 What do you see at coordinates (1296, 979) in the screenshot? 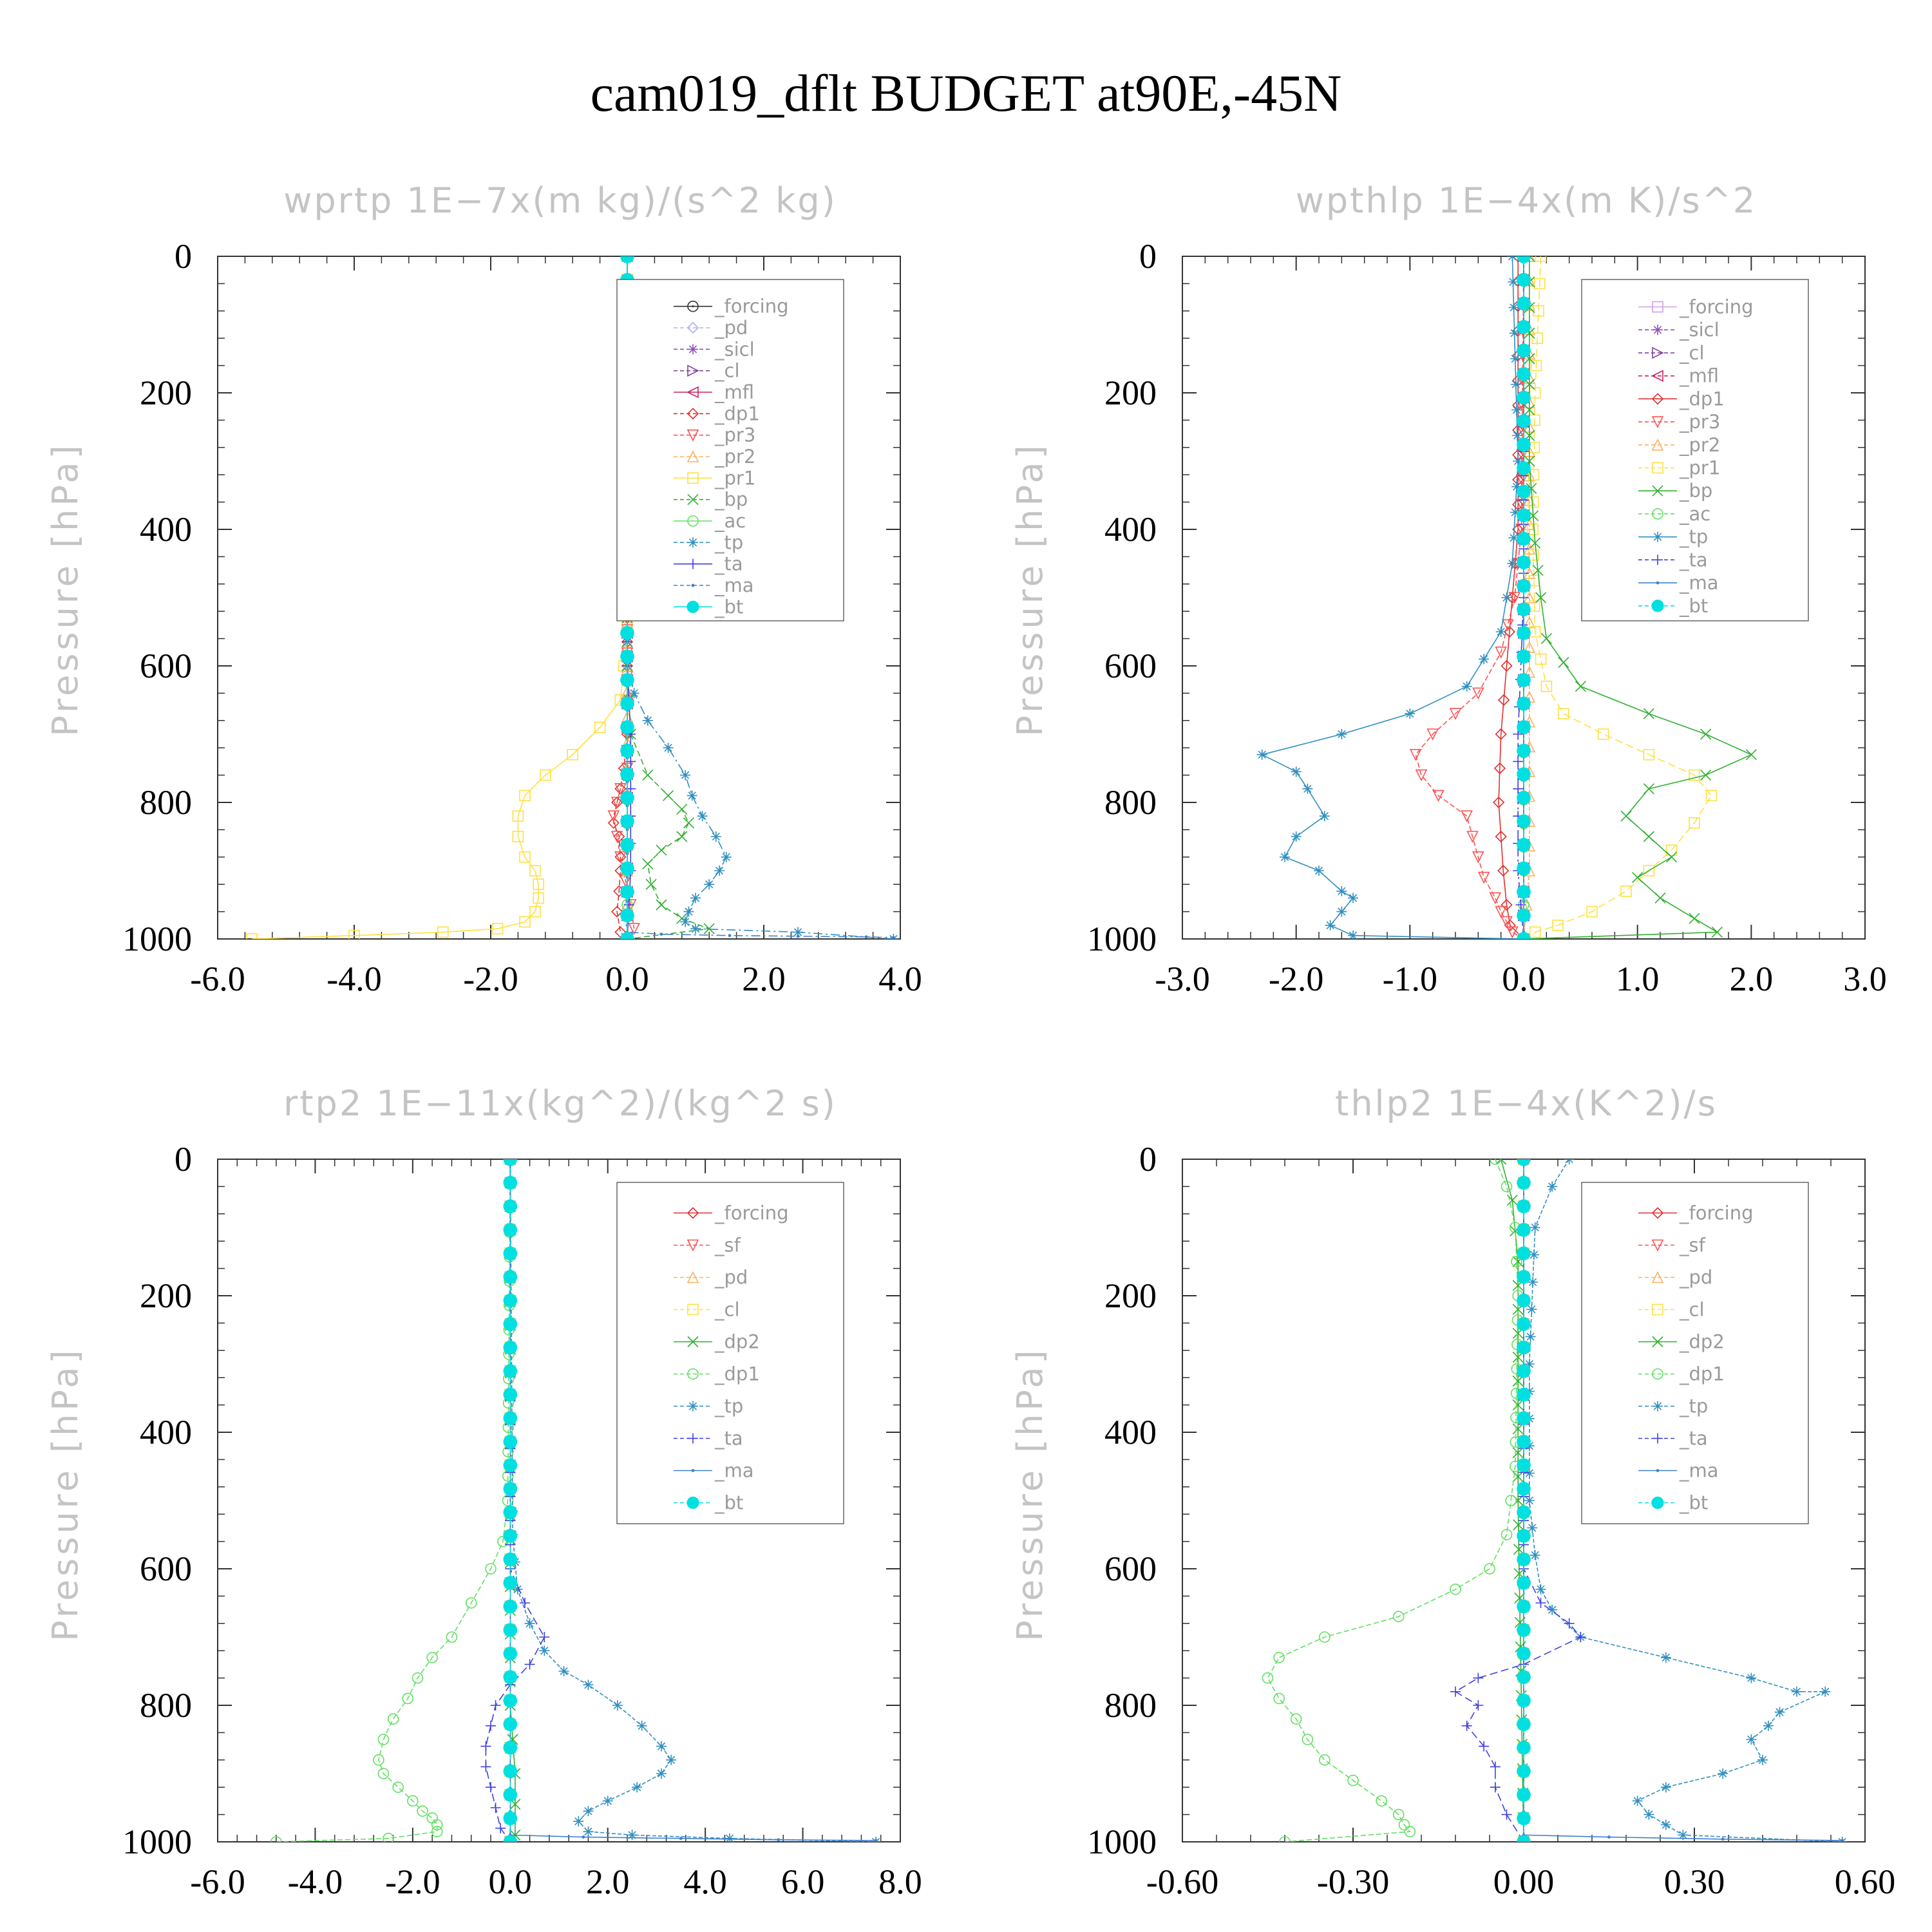
I see `x-tick-label: -2.0` at bounding box center [1296, 979].